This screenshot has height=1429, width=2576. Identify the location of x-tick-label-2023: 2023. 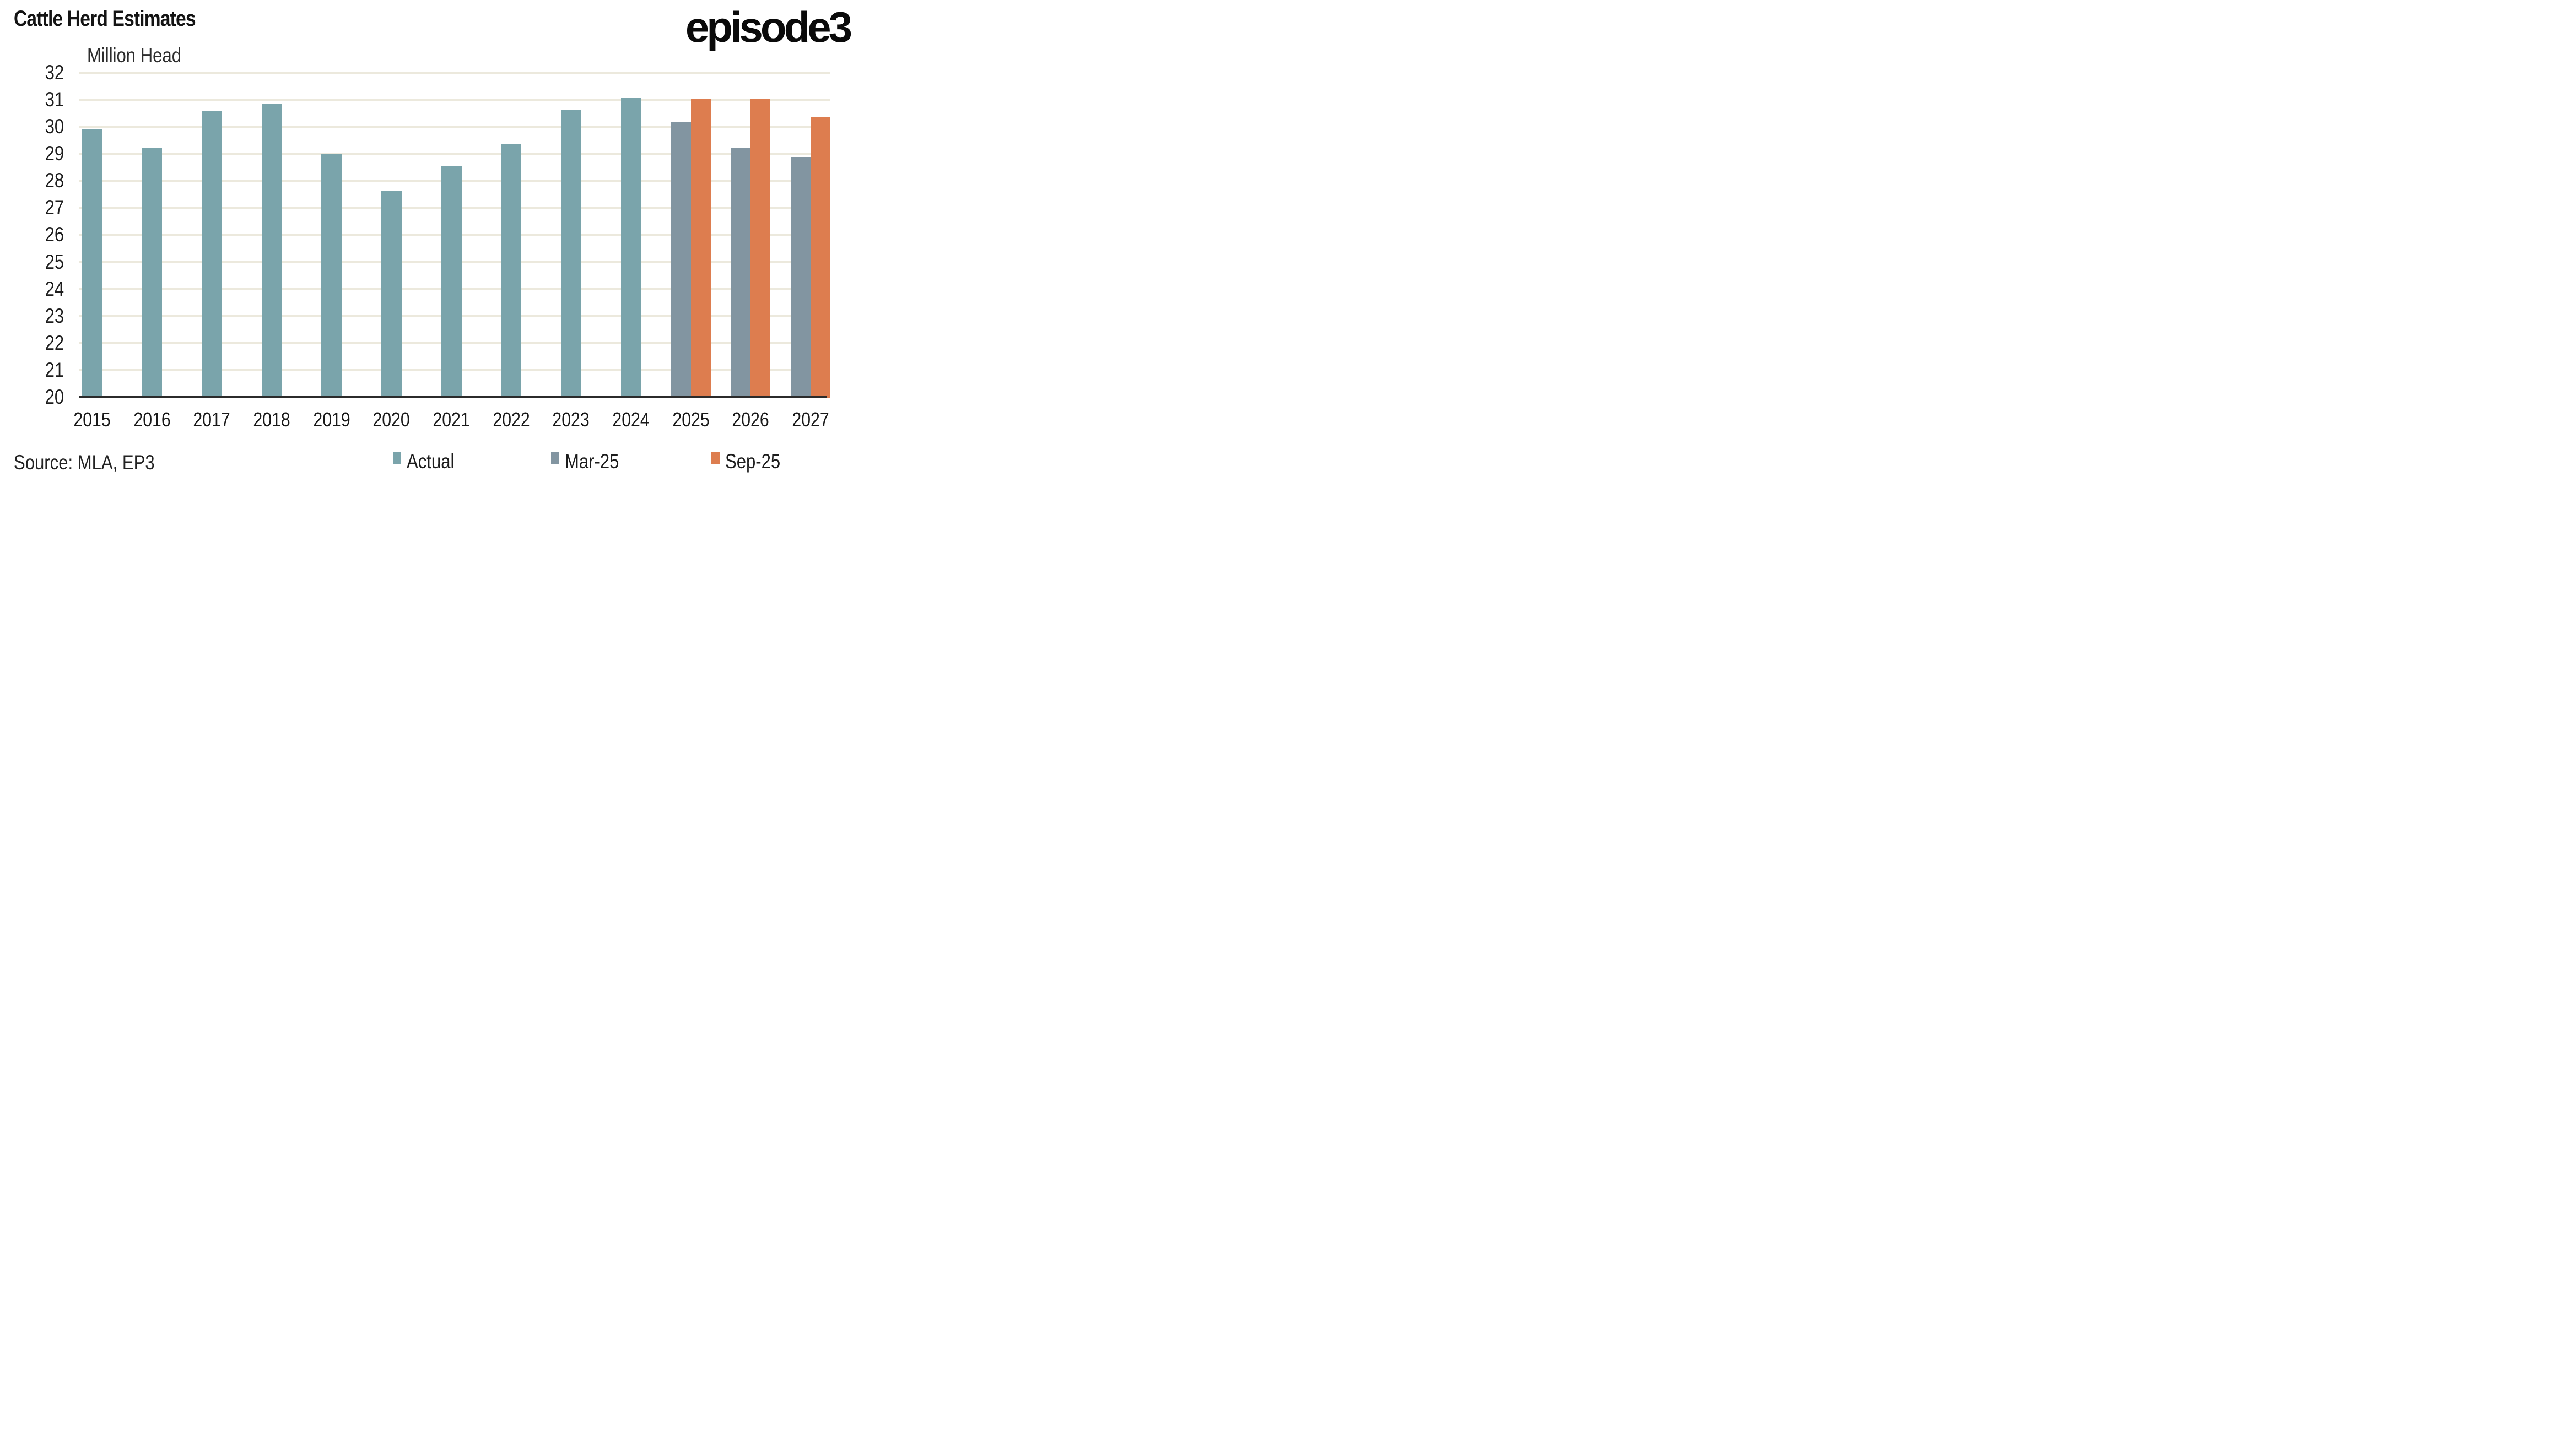
(571, 419).